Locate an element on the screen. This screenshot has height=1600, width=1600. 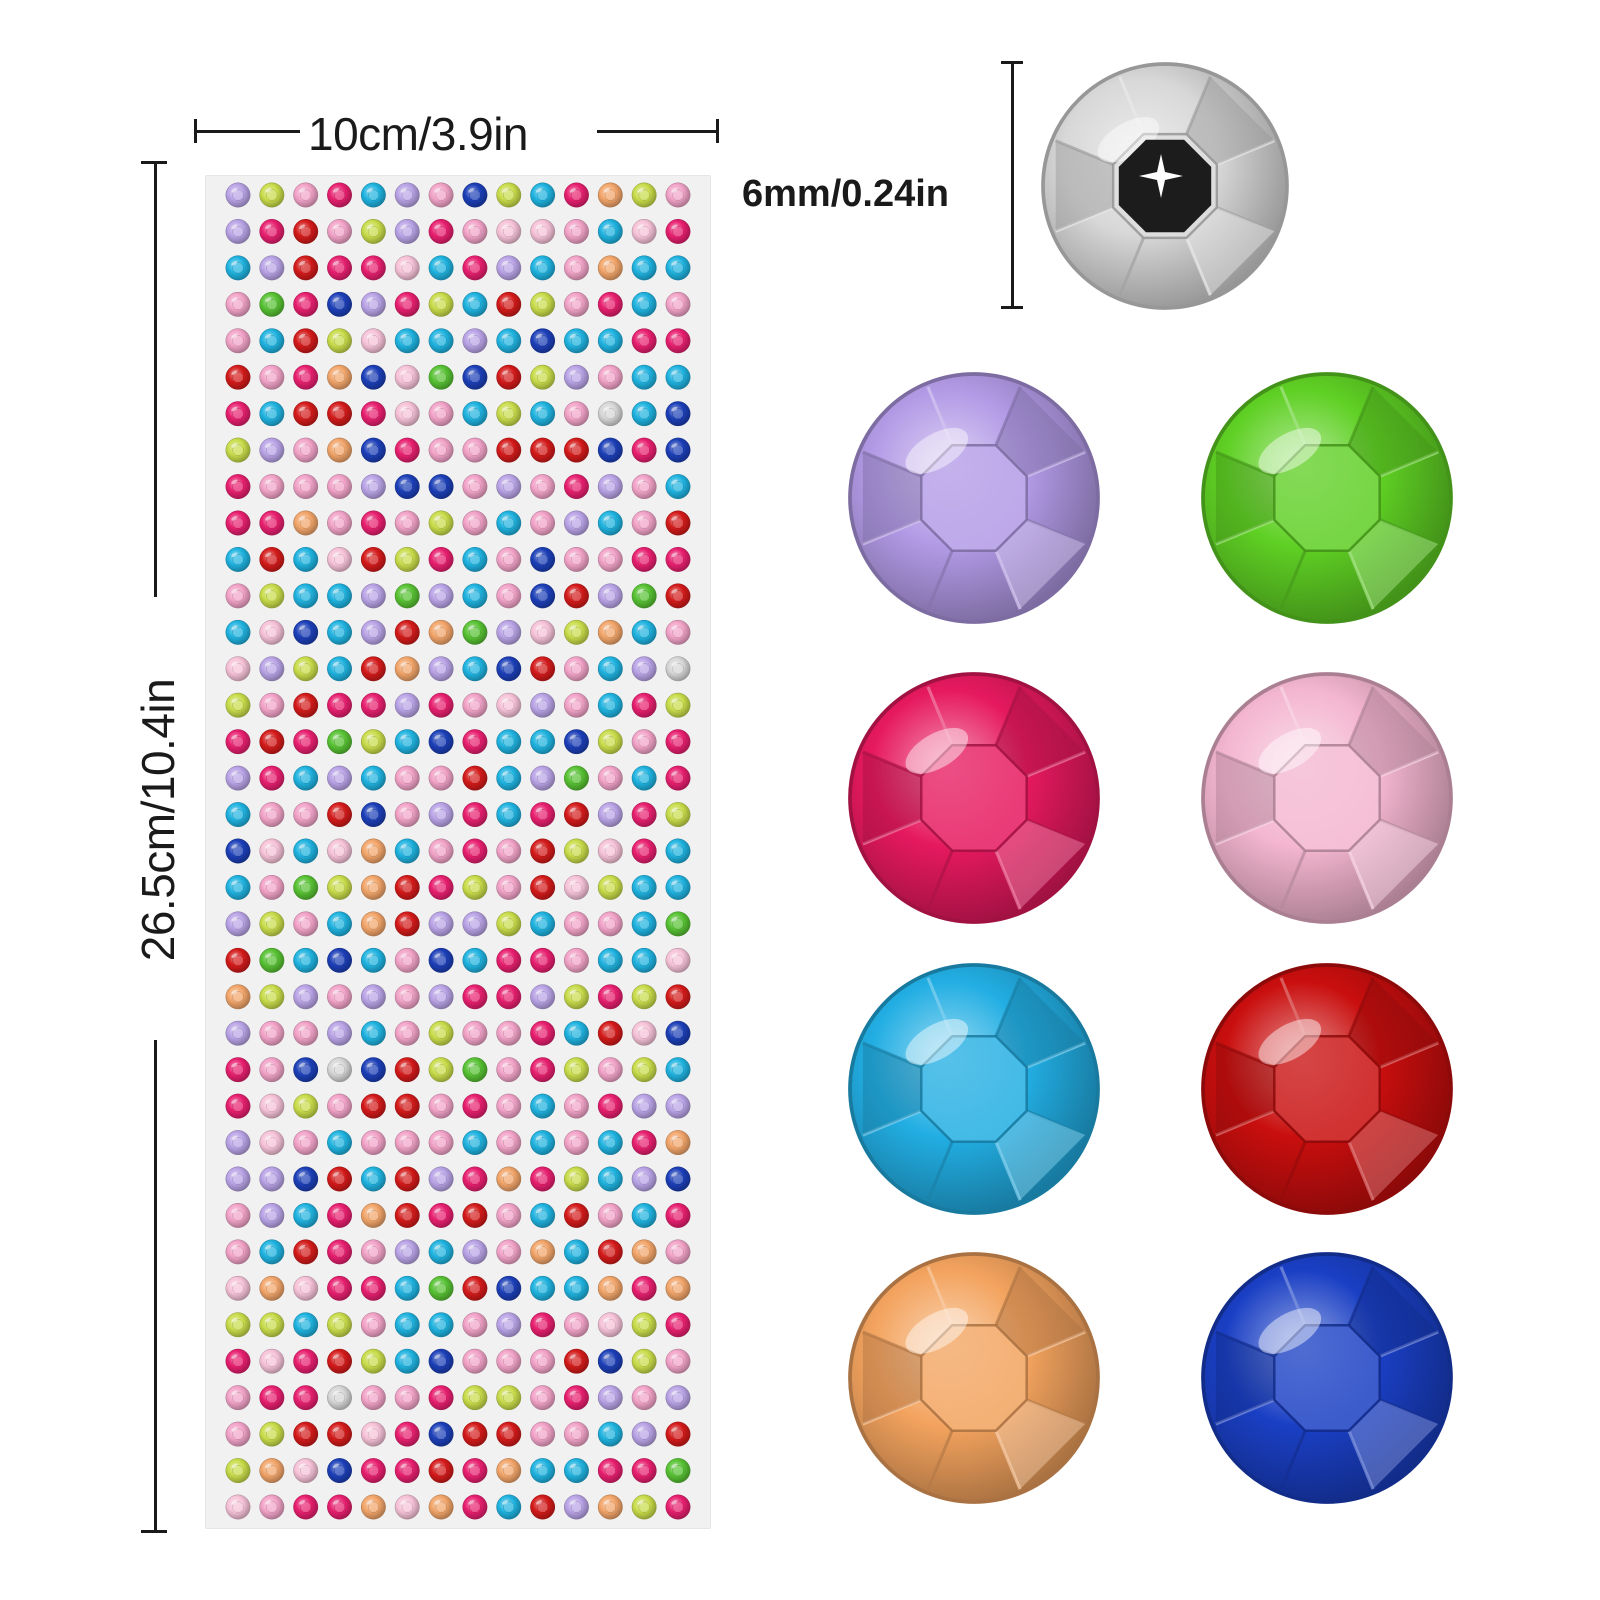
height-dimension-tick-bottom is located at coordinates (154, 1531).